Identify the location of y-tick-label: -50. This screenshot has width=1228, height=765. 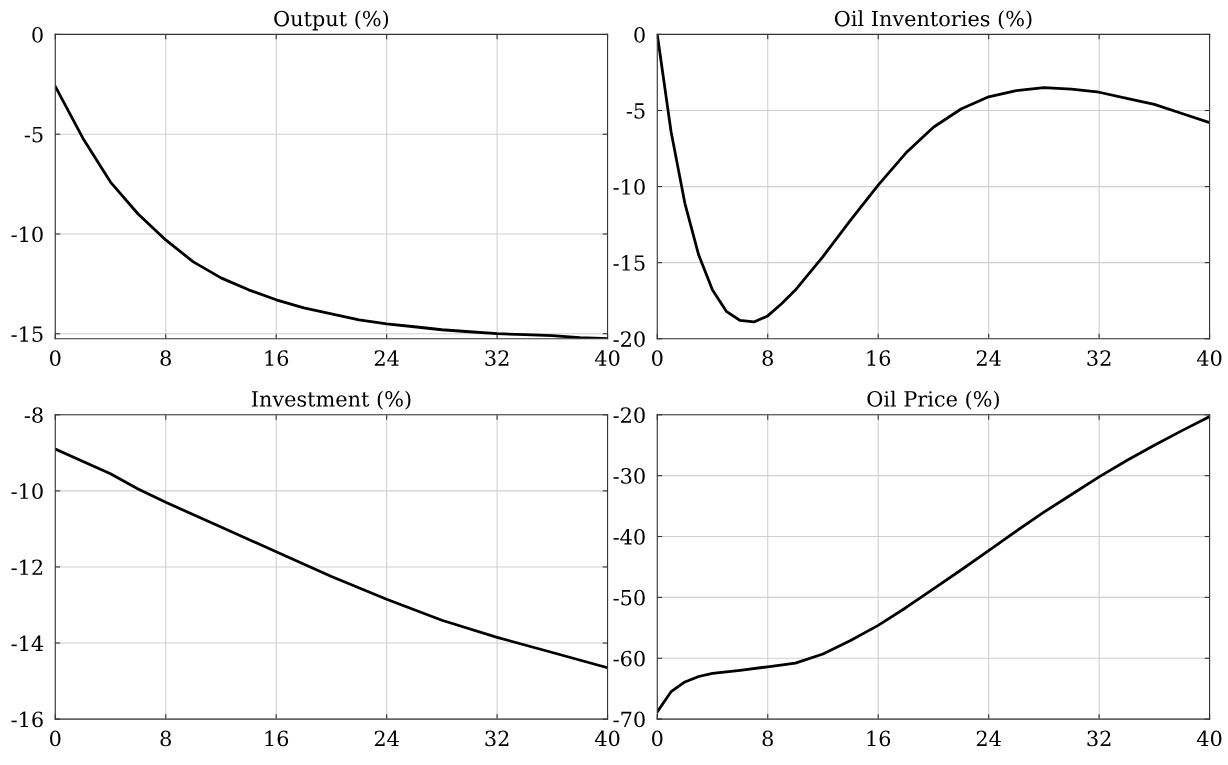
(629, 597).